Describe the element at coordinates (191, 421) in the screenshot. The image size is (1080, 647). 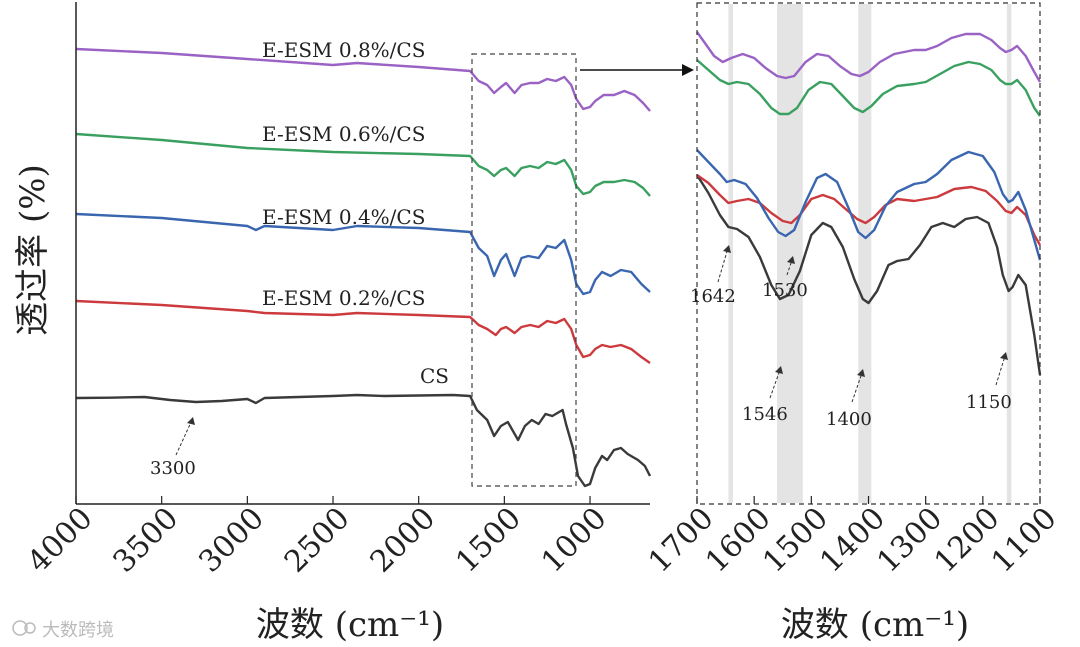
I see `anno-3300-arrowhead` at that location.